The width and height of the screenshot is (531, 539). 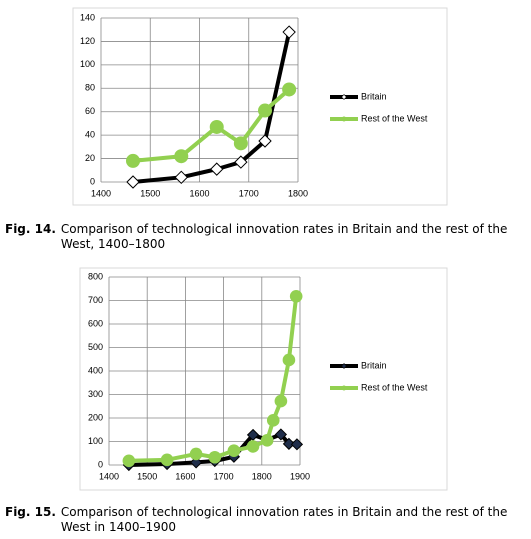 What do you see at coordinates (95, 323) in the screenshot?
I see `y-tick-label: 600` at bounding box center [95, 323].